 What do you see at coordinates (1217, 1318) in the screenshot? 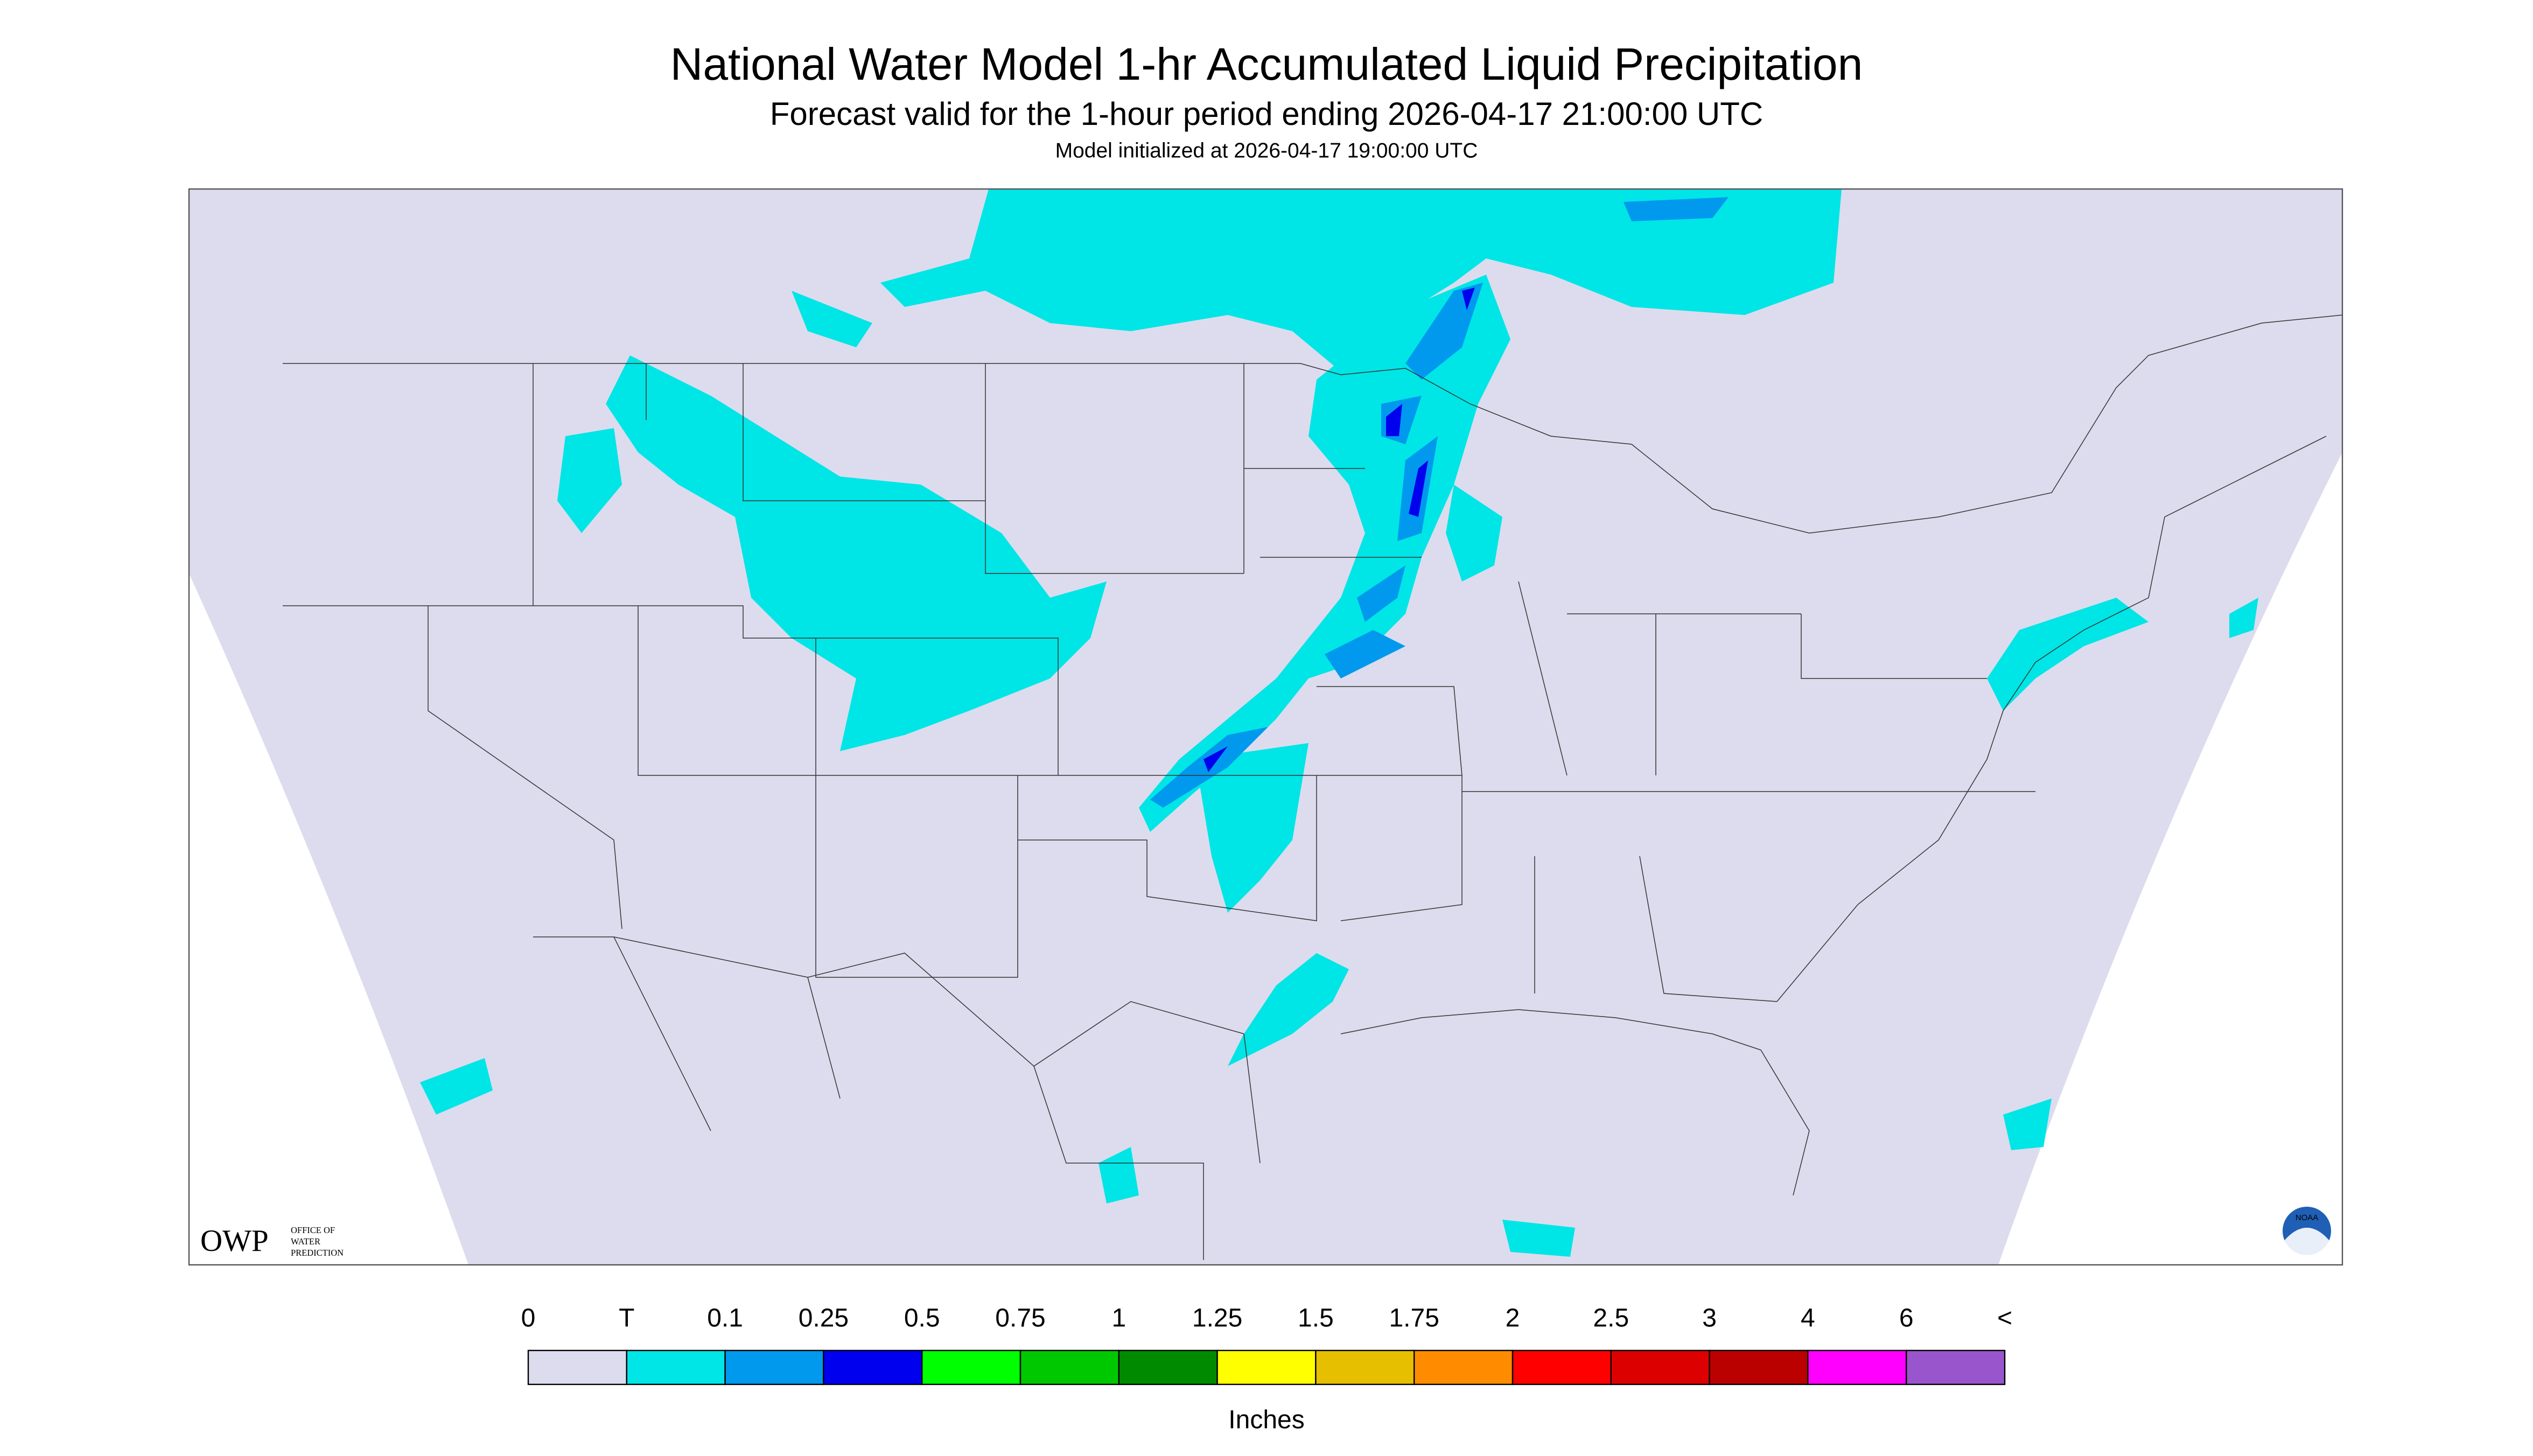
I see `legend-label: 1.25` at bounding box center [1217, 1318].